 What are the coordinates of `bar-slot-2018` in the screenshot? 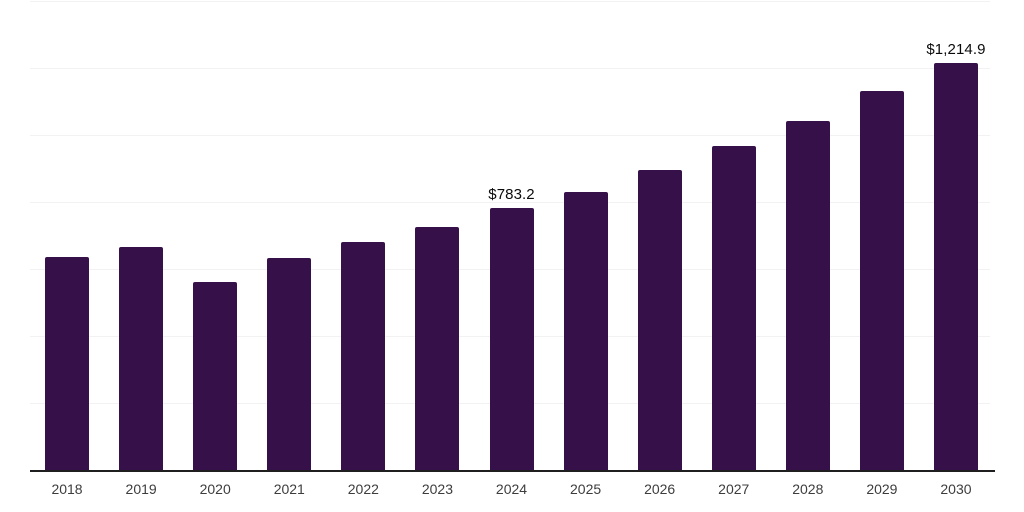 It's located at (67, 235).